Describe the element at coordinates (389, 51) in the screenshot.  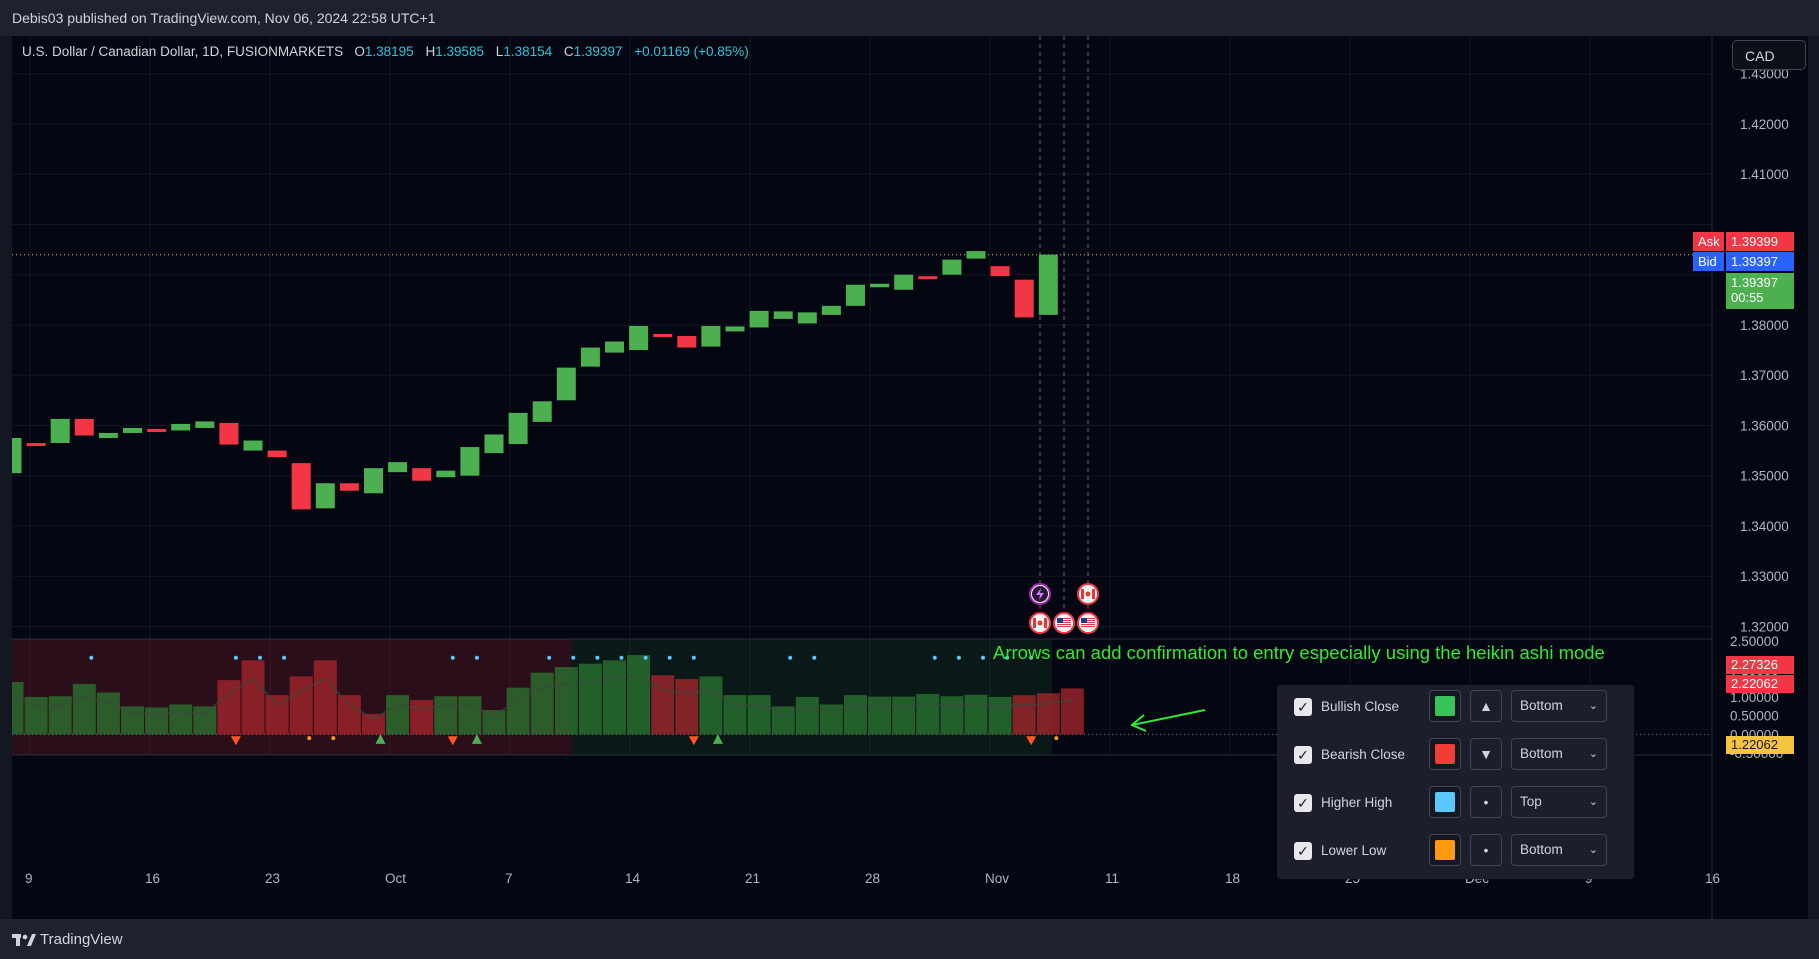
I see `open-value: 1.38195` at that location.